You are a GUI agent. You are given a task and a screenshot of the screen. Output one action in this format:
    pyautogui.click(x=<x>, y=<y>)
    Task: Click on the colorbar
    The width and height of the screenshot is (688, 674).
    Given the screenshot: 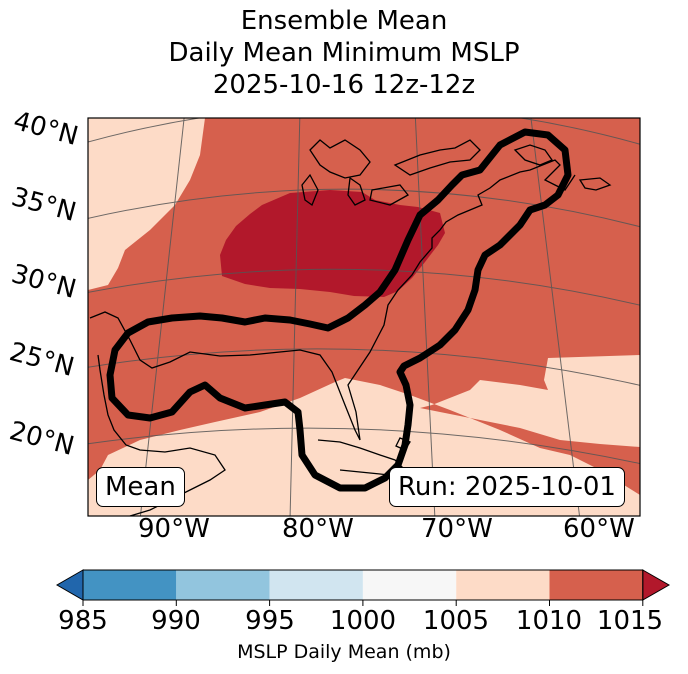 What is the action you would take?
    pyautogui.click(x=363, y=587)
    